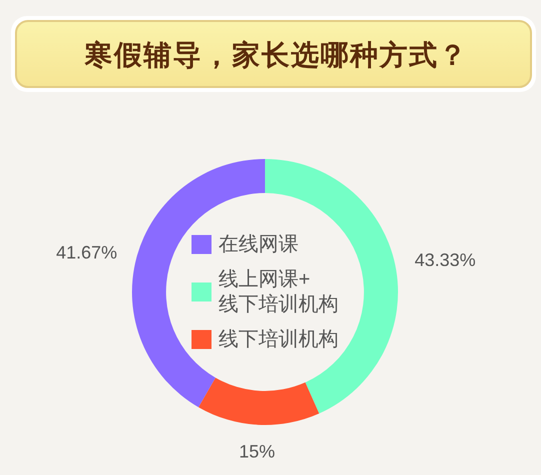 The height and width of the screenshot is (475, 541). I want to click on legend-label: 在线网课, so click(258, 245).